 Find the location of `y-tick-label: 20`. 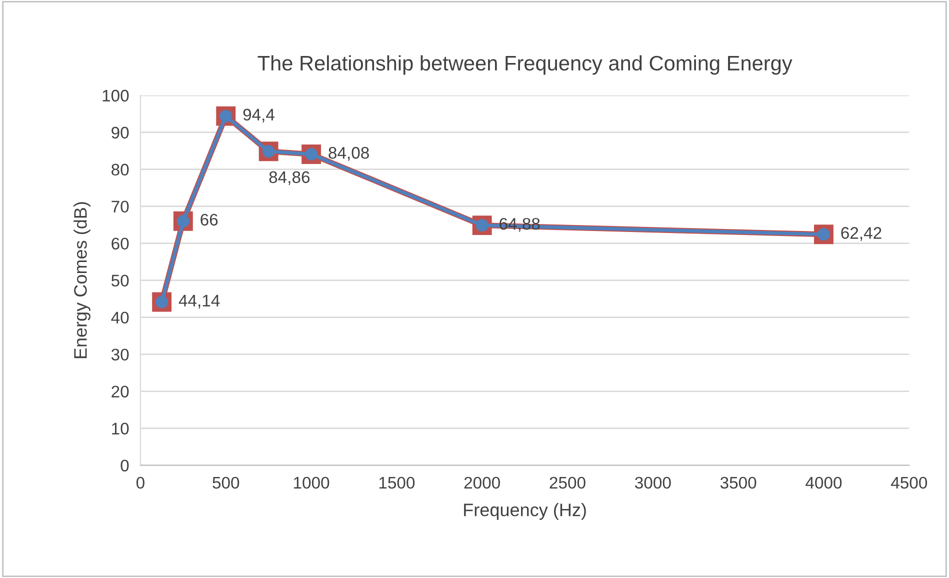

y-tick-label: 20 is located at coordinates (120, 392).